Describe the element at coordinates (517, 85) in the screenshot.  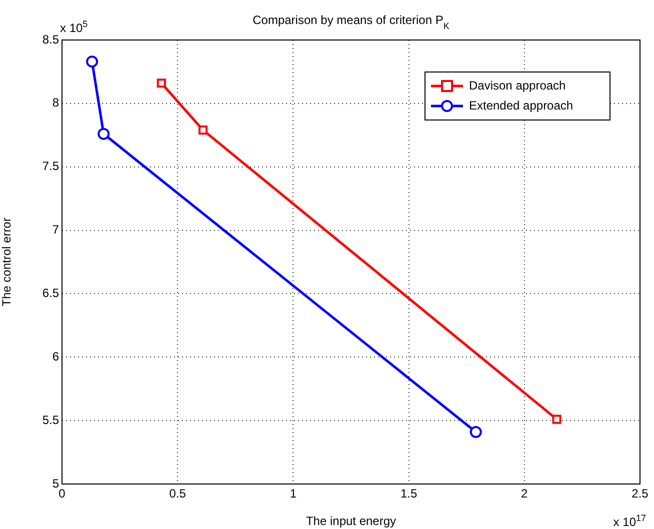
I see `legend-label: Davison approach` at that location.